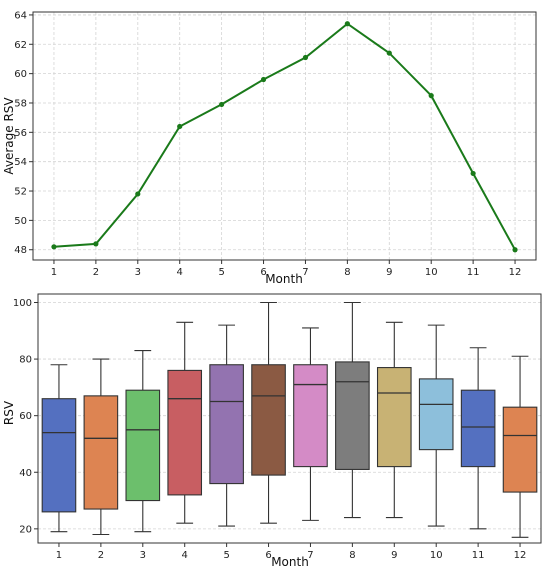 The width and height of the screenshot is (550, 573). What do you see at coordinates (473, 272) in the screenshot?
I see `line-chart-x-tick-label: 11` at bounding box center [473, 272].